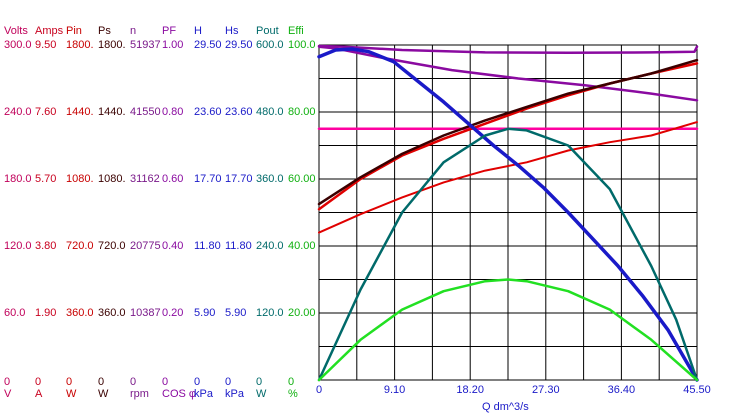 This screenshot has height=418, width=737. I want to click on scale-unit-pf: COS φ, so click(179, 394).